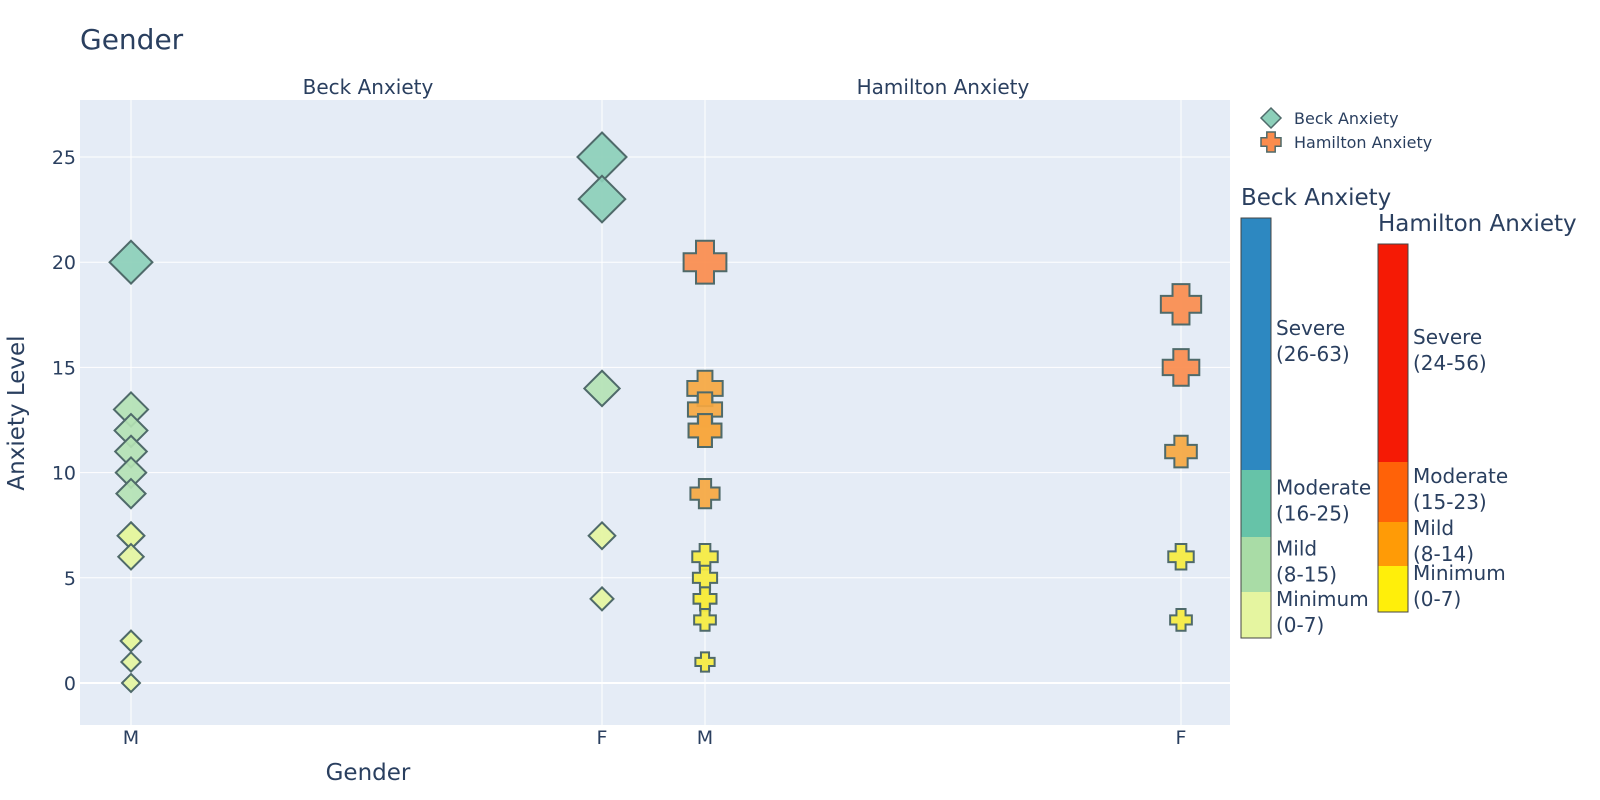 This screenshot has width=1600, height=800. Describe the element at coordinates (1346, 118) in the screenshot. I see `legend-label: Beck Anxiety` at that location.